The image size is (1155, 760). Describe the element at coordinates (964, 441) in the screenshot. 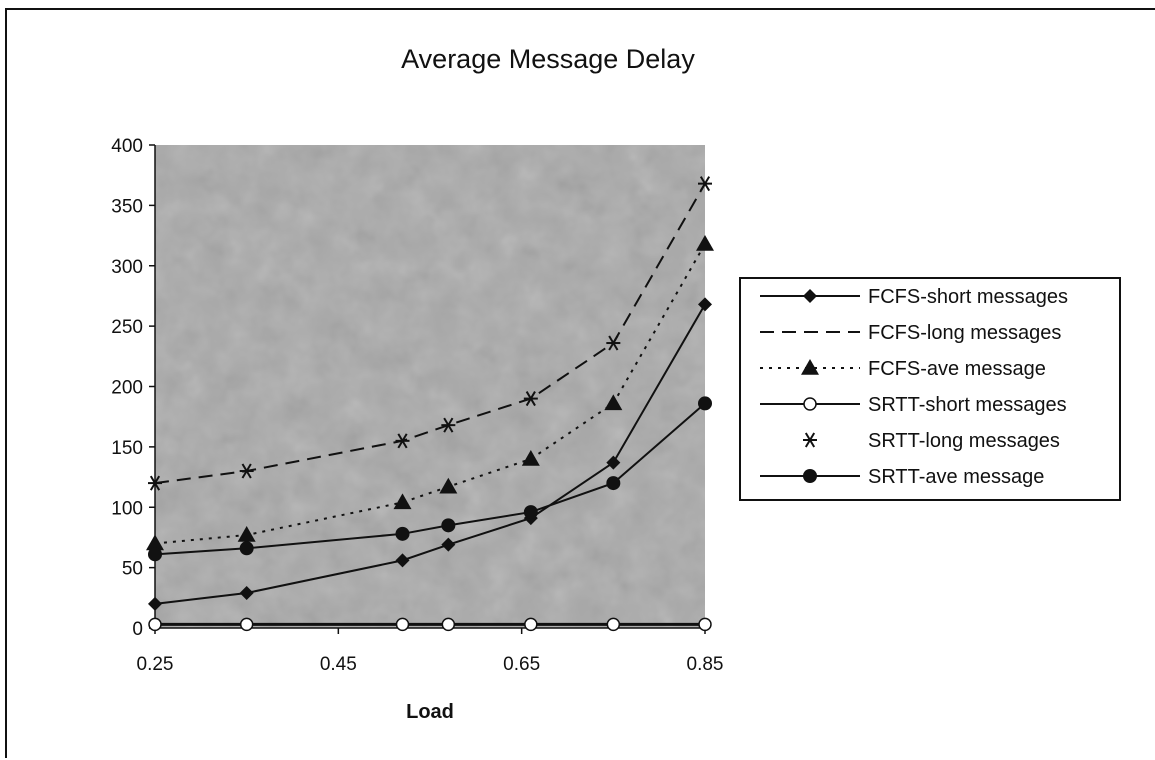

I see `legend-label: SRTT-long messages` at that location.